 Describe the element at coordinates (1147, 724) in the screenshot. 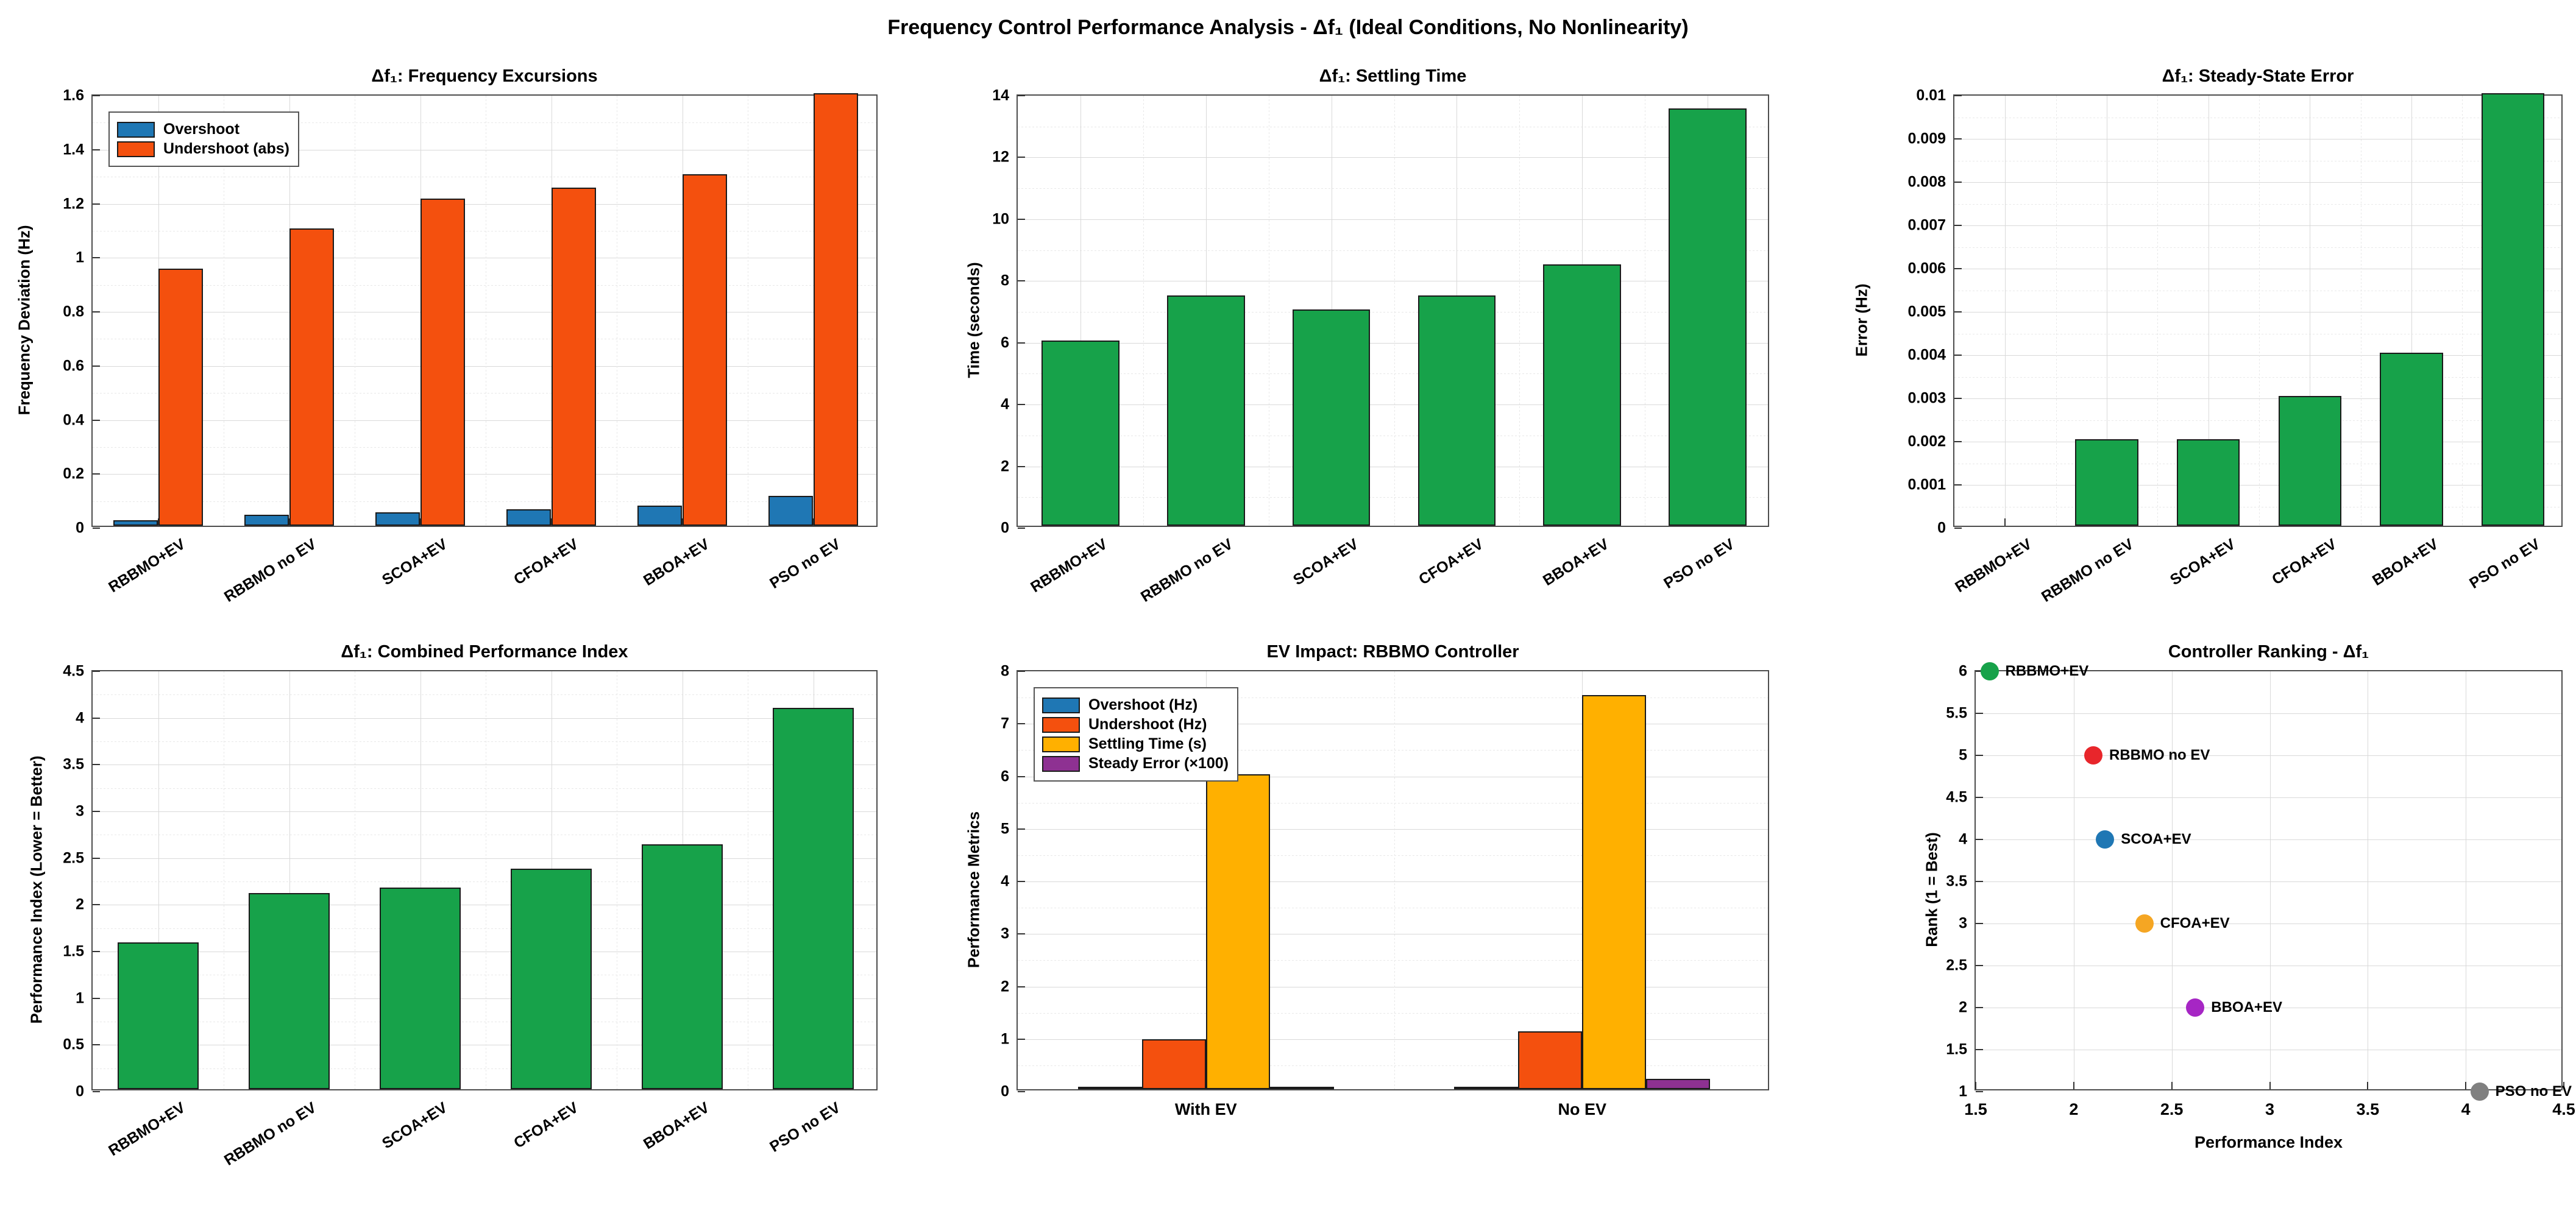

I see `legend-label: Undershoot (Hz)` at that location.